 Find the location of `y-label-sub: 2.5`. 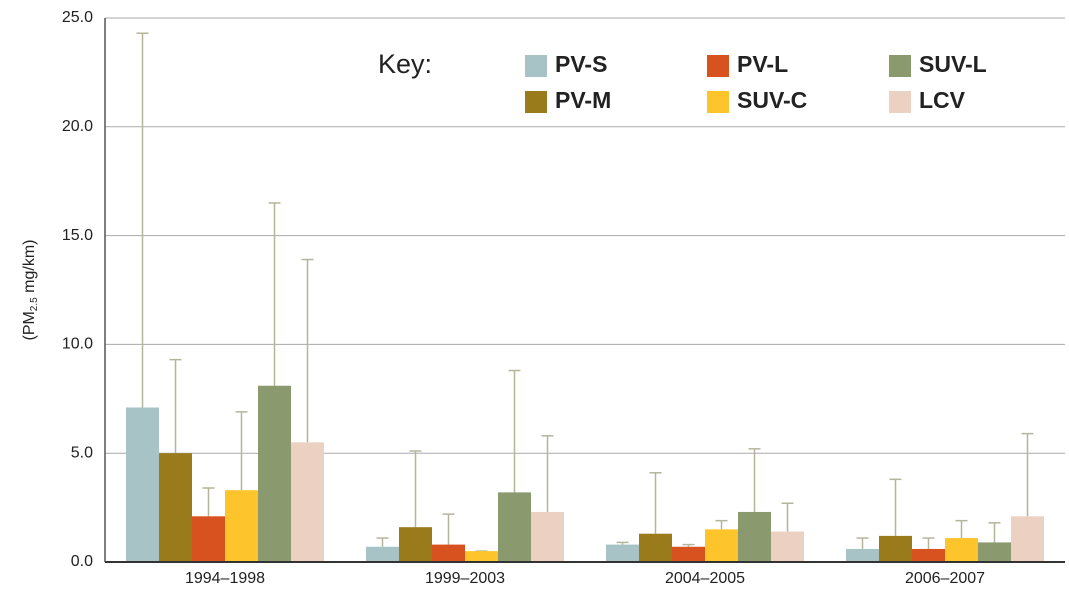

y-label-sub: 2.5 is located at coordinates (34, 304).